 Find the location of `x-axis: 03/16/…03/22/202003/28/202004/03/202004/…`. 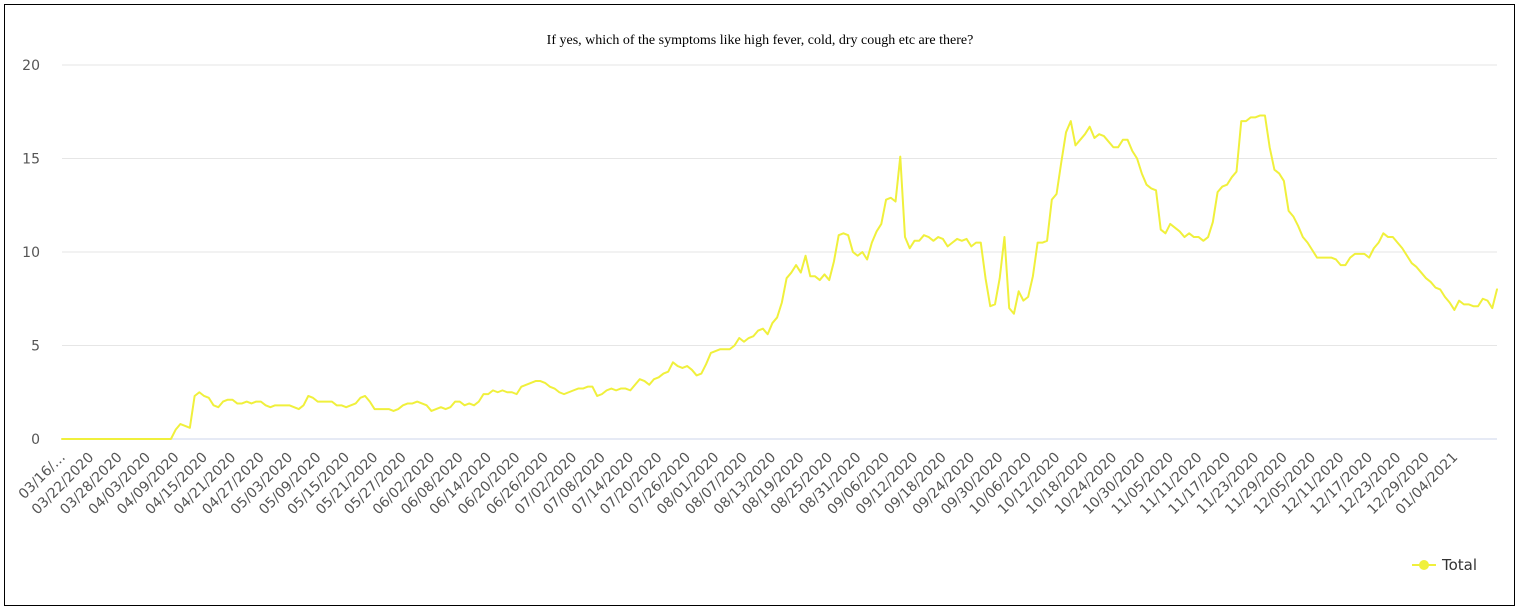

x-axis: 03/16/…03/22/202003/28/202004/03/202004/… is located at coordinates (738, 484).